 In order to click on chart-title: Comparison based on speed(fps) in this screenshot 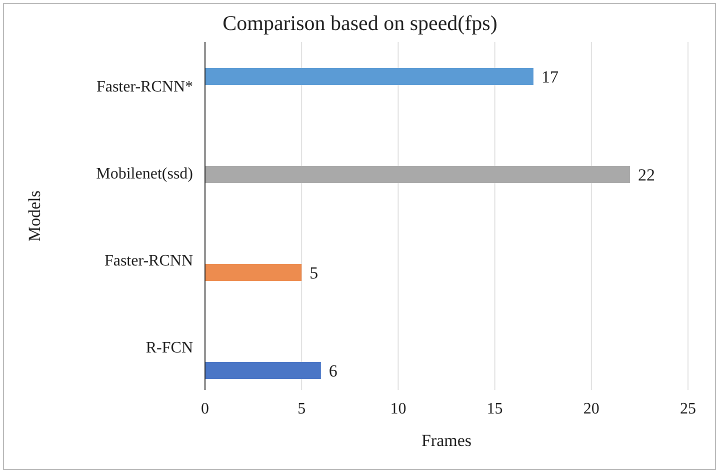, I will do `click(360, 23)`.